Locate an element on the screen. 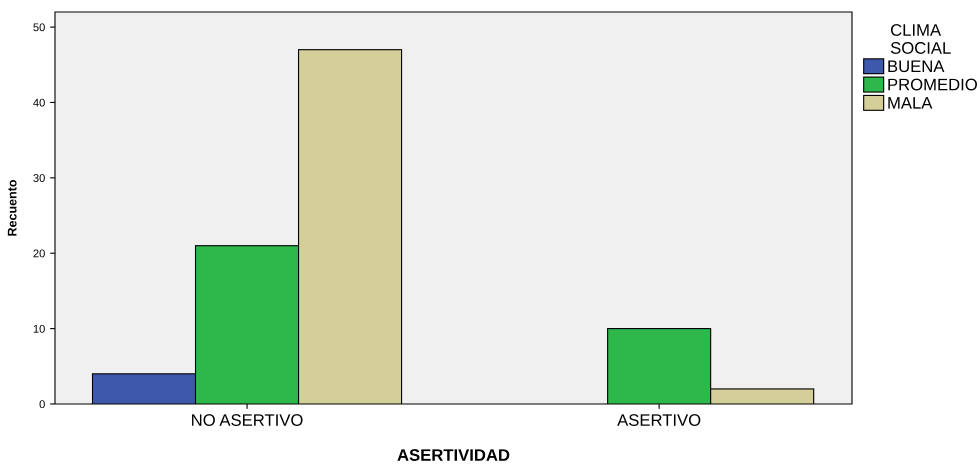 The height and width of the screenshot is (465, 980). y-tick-label: 20 is located at coordinates (39, 254).